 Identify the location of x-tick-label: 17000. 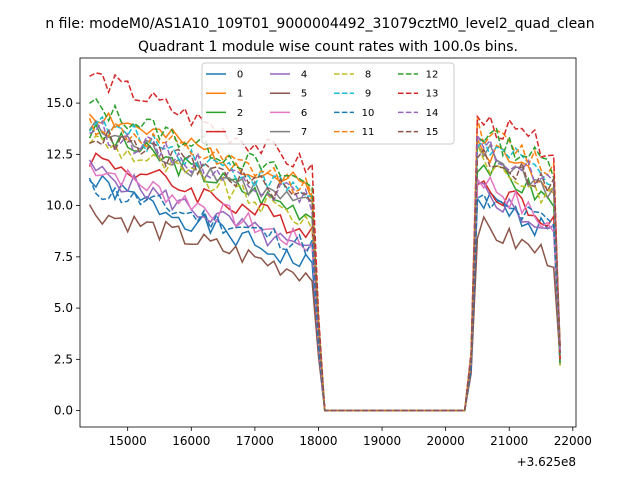
(255, 441).